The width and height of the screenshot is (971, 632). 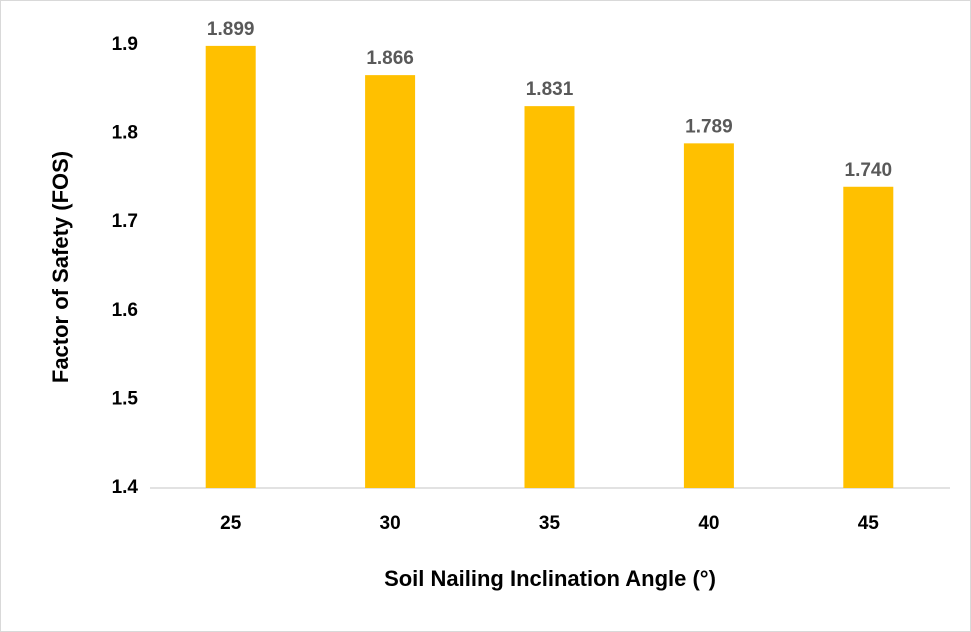 What do you see at coordinates (869, 170) in the screenshot?
I see `value-label: 1.740` at bounding box center [869, 170].